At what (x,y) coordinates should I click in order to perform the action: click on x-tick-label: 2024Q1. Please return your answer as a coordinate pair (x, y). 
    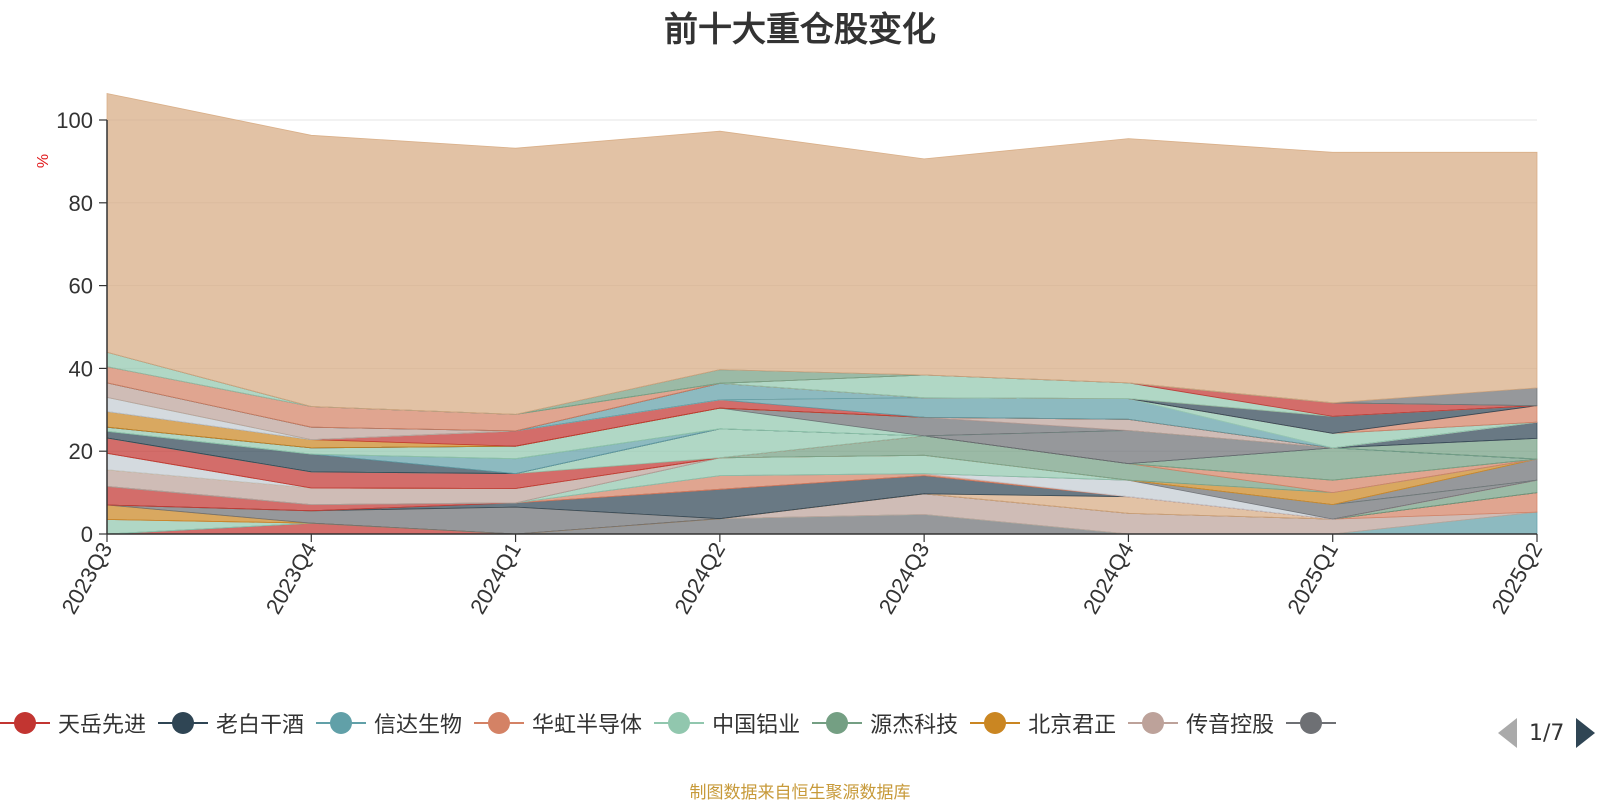
    Looking at the image, I should click on (495, 578).